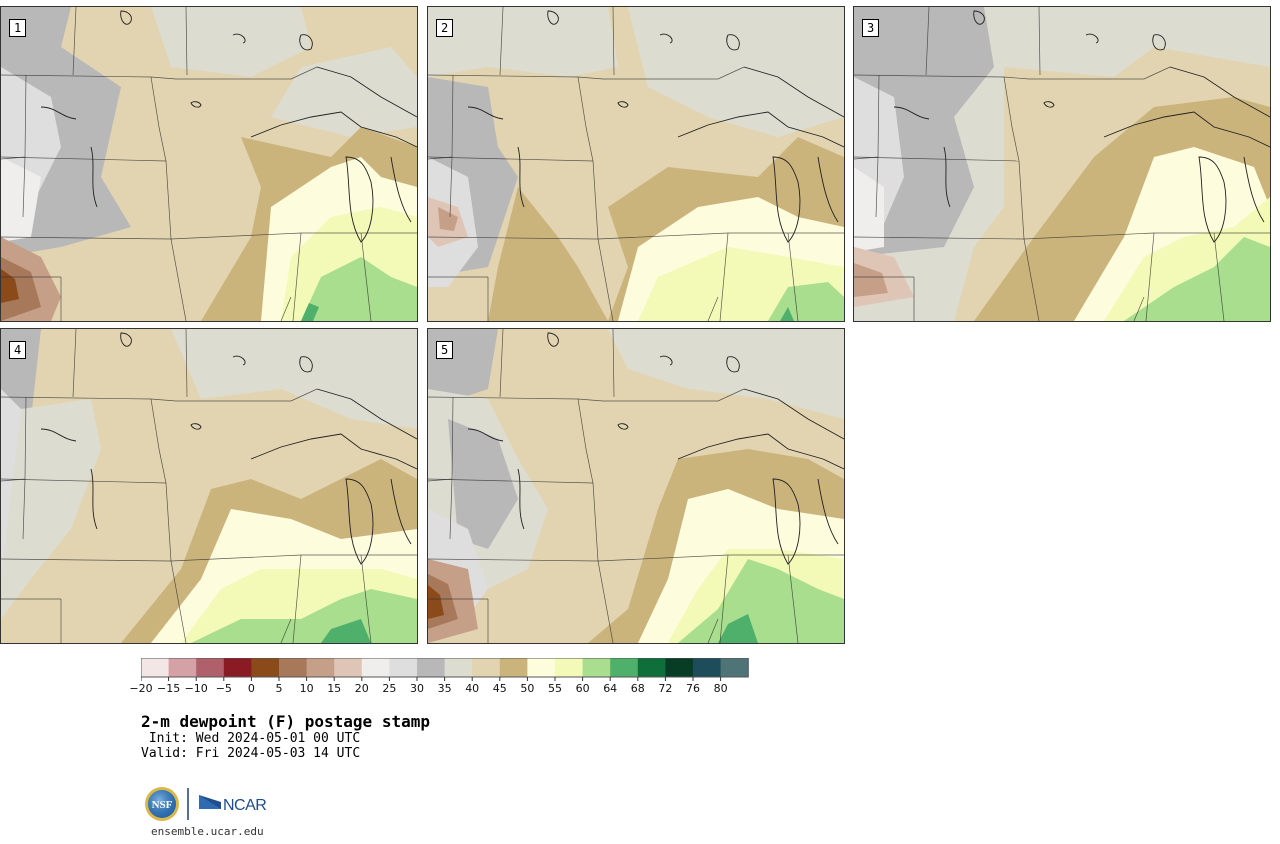  I want to click on colorbar, so click(445, 669).